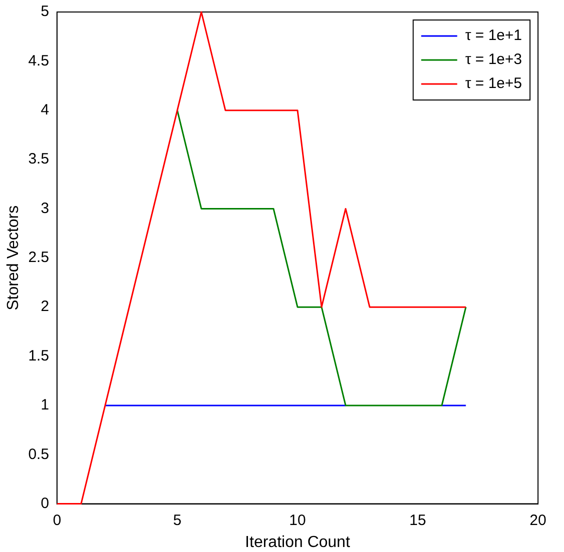 This screenshot has height=552, width=564. What do you see at coordinates (45, 405) in the screenshot?
I see `y-tick-label: 1` at bounding box center [45, 405].